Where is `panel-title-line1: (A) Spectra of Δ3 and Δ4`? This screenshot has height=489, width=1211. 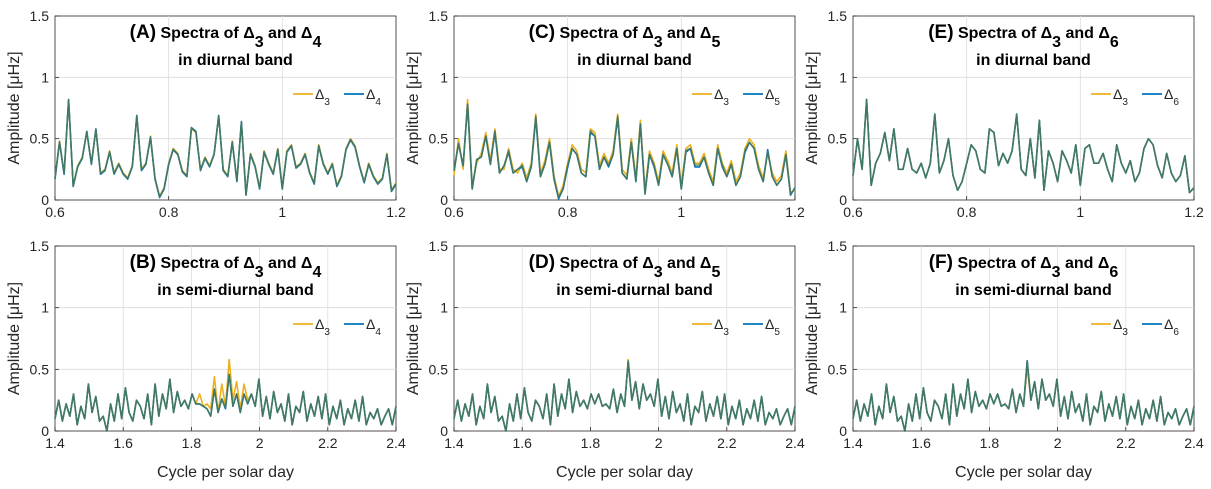 panel-title-line1: (A) Spectra of Δ3 and Δ4 is located at coordinates (226, 36).